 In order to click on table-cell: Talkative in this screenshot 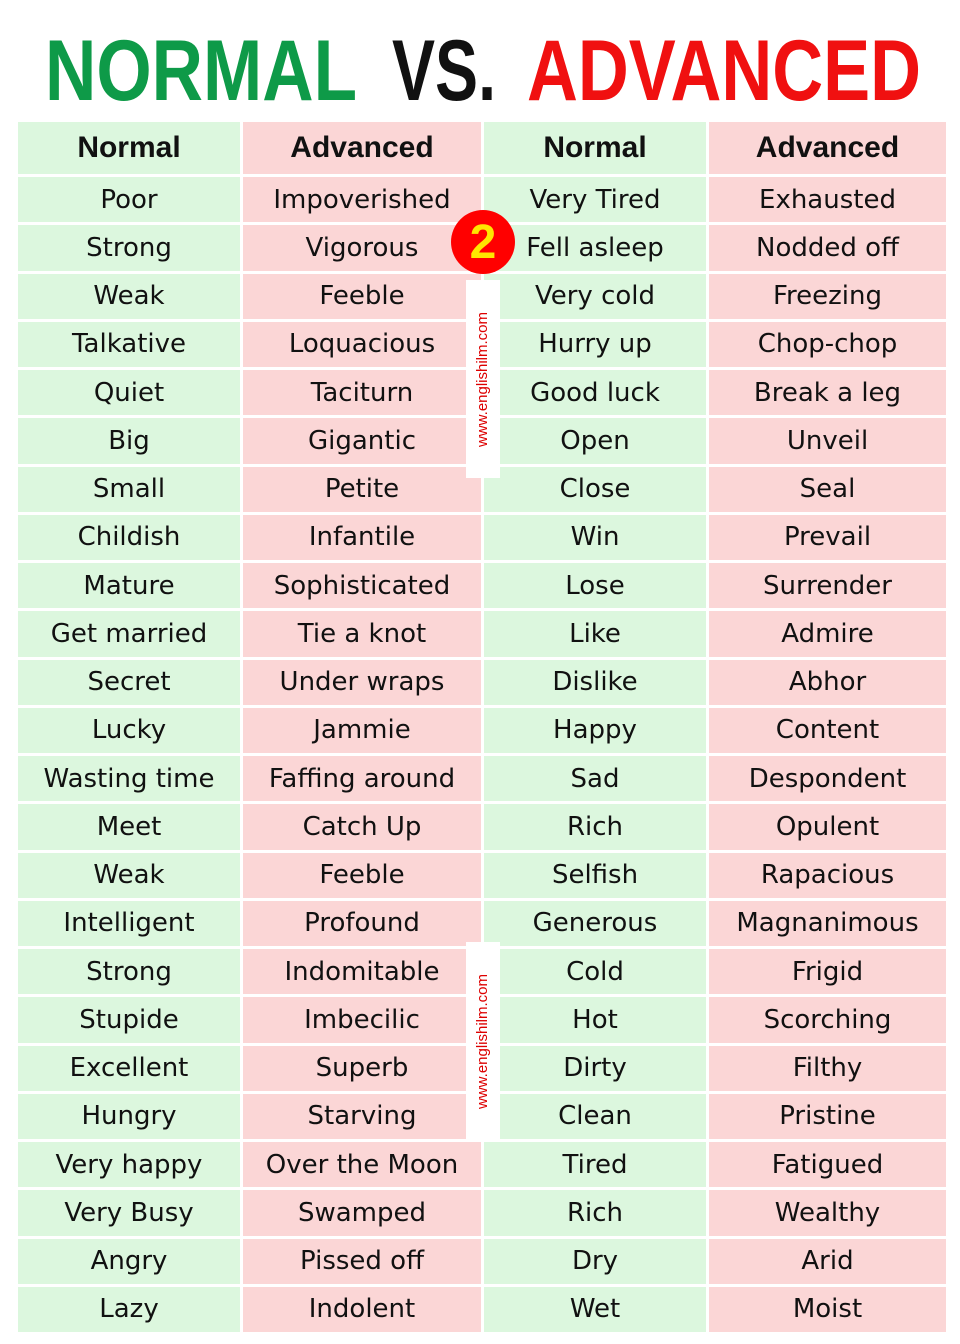, I will do `click(129, 344)`.